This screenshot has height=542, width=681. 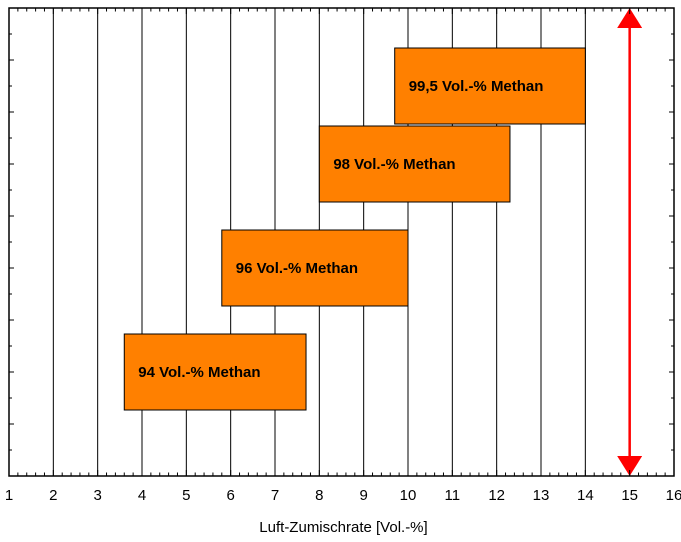 I want to click on x-tick-label: 16, so click(x=673, y=495).